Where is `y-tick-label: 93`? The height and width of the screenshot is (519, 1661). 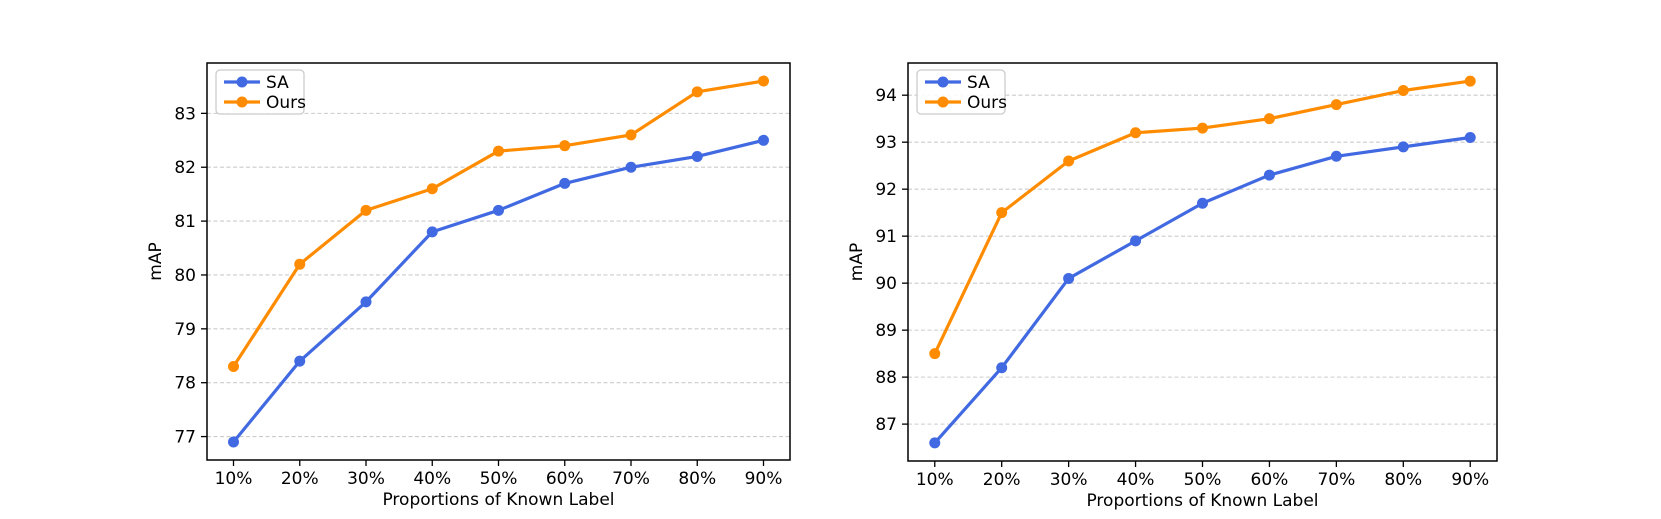
y-tick-label: 93 is located at coordinates (886, 143).